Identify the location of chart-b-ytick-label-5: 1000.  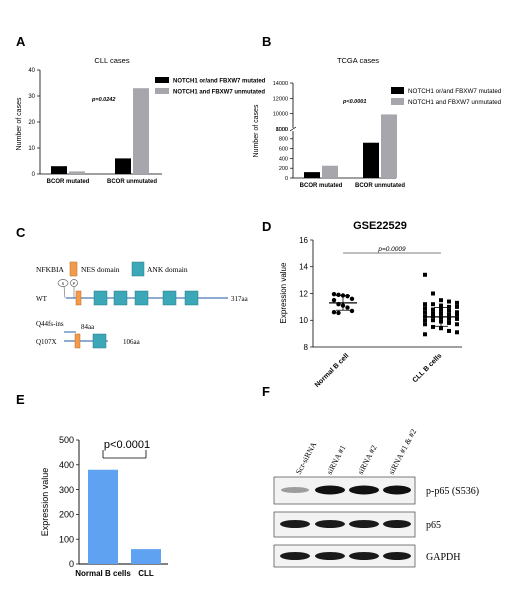
(282, 130).